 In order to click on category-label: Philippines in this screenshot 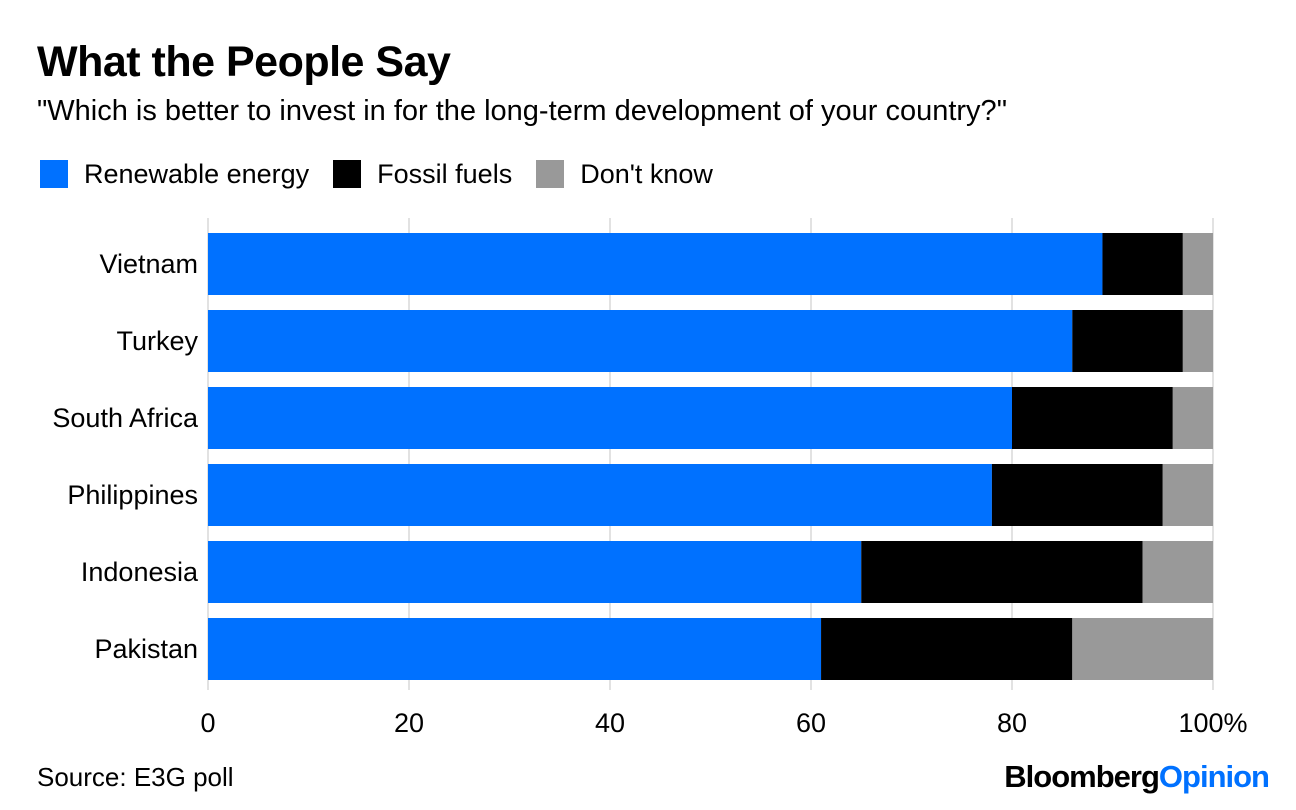, I will do `click(132, 495)`.